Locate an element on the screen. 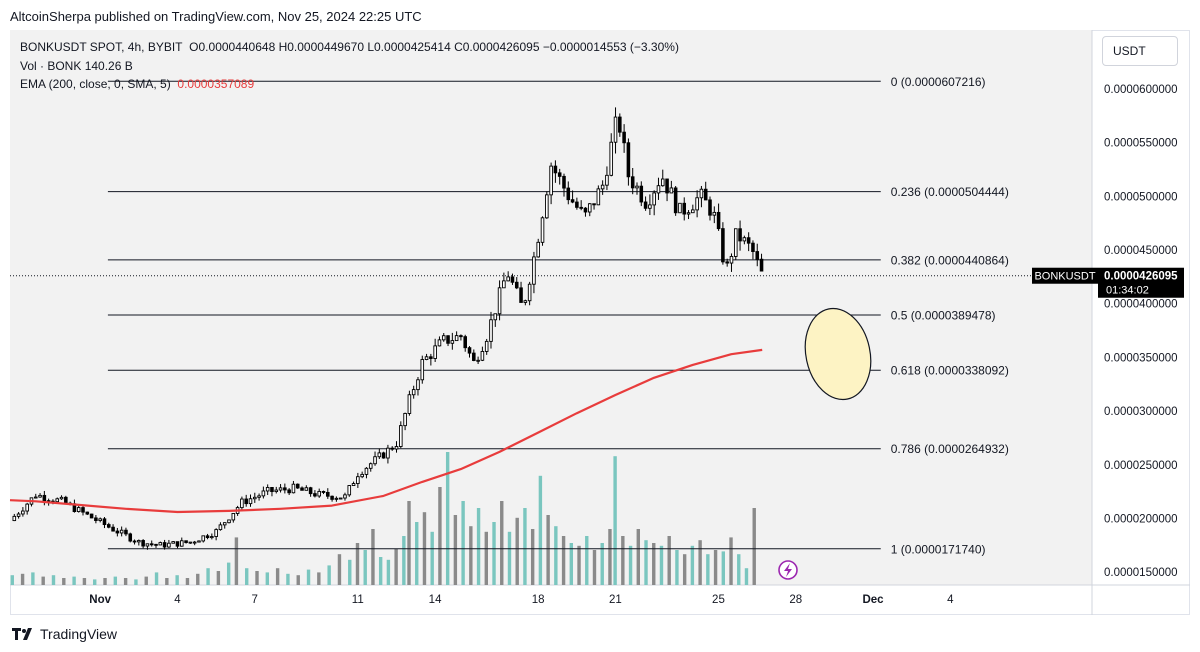  highlight-ellipse is located at coordinates (838, 353).